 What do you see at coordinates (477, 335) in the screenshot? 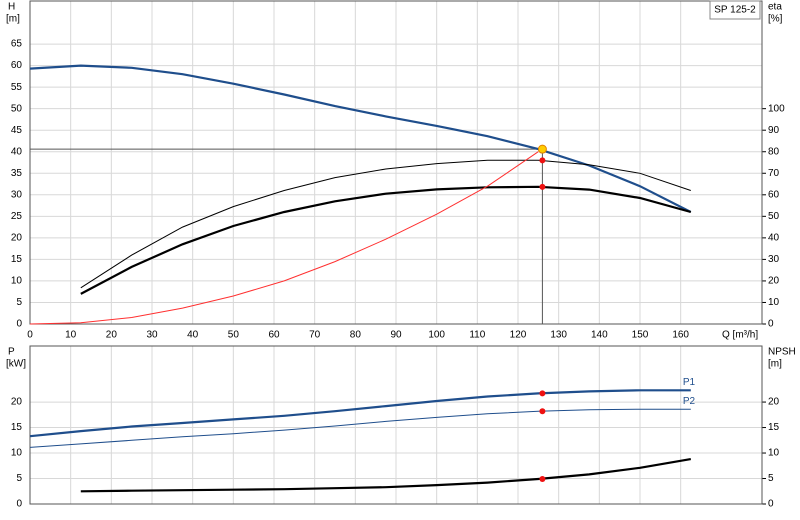
I see `x-tick-label: 110` at bounding box center [477, 335].